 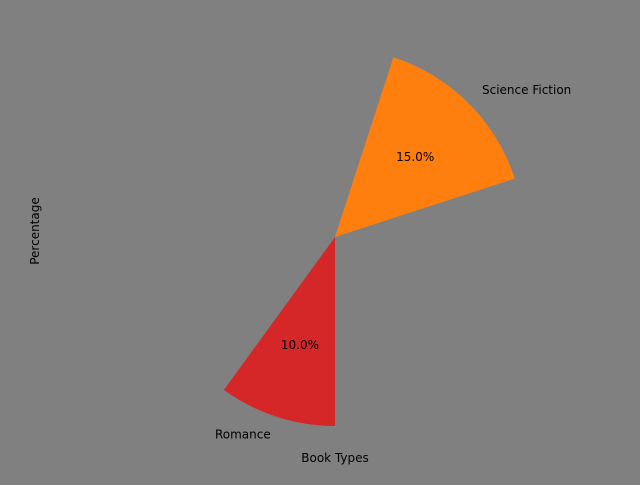 I want to click on pie-slice-romance, so click(x=279, y=331).